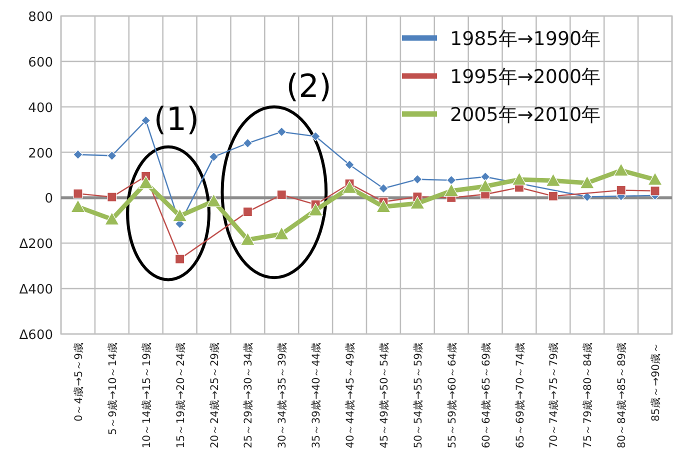 Image resolution: width=676 pixels, height=463 pixels. What do you see at coordinates (112, 388) in the screenshot?
I see `x-tick-label: 5～9歳→10～14歳` at bounding box center [112, 388].